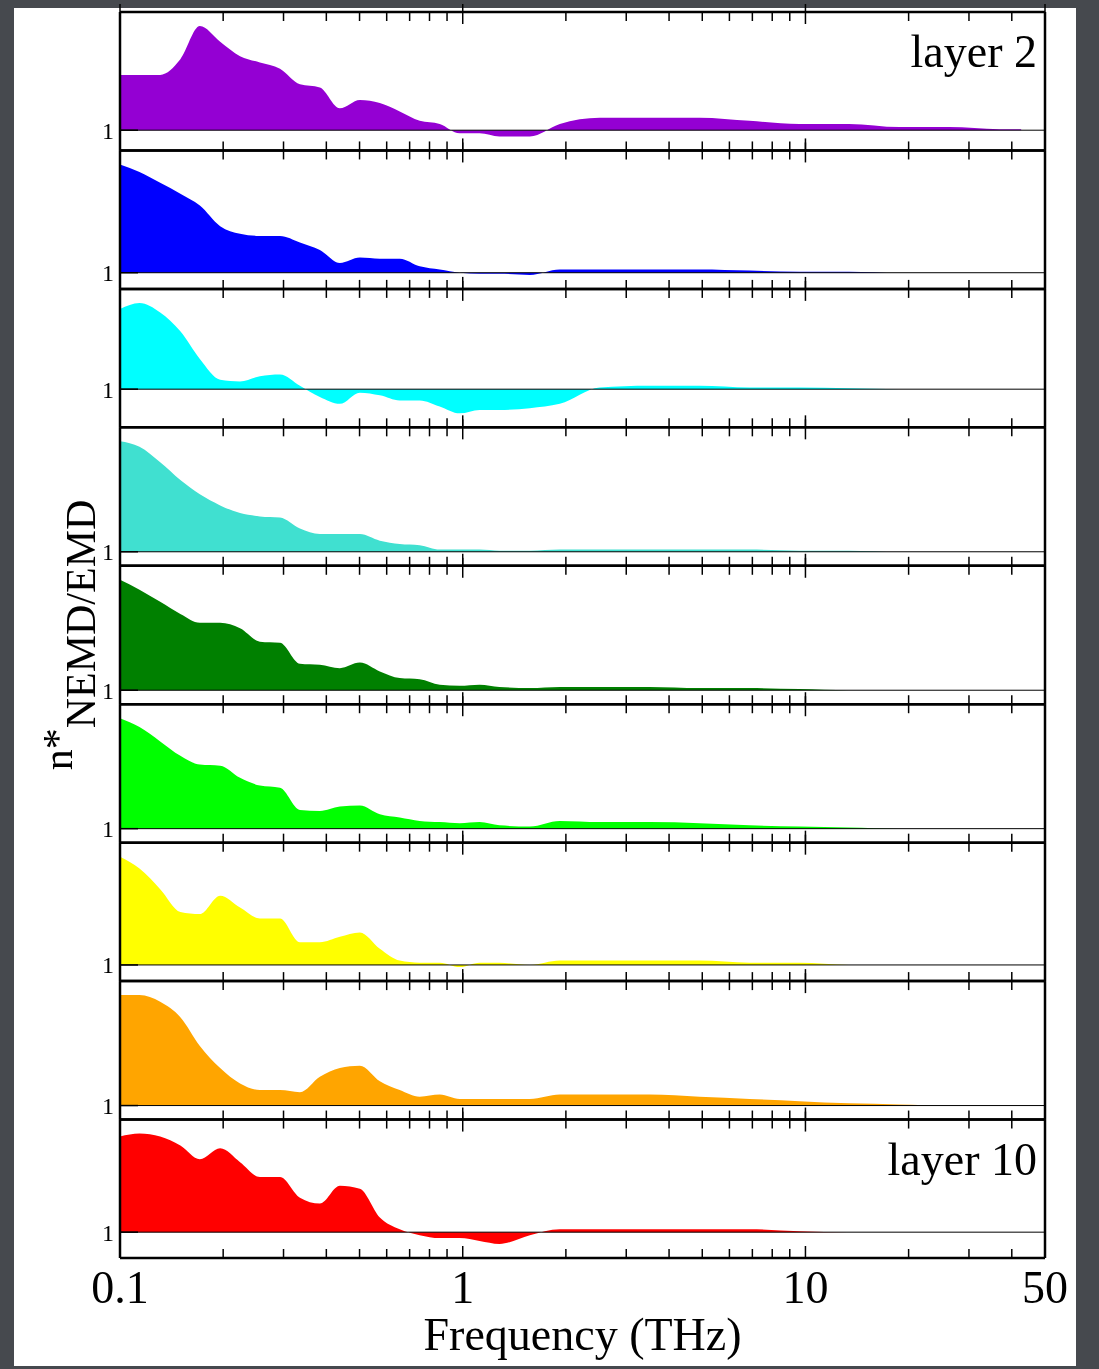  Describe the element at coordinates (1045, 1287) in the screenshot. I see `x-tick-label: 50` at that location.